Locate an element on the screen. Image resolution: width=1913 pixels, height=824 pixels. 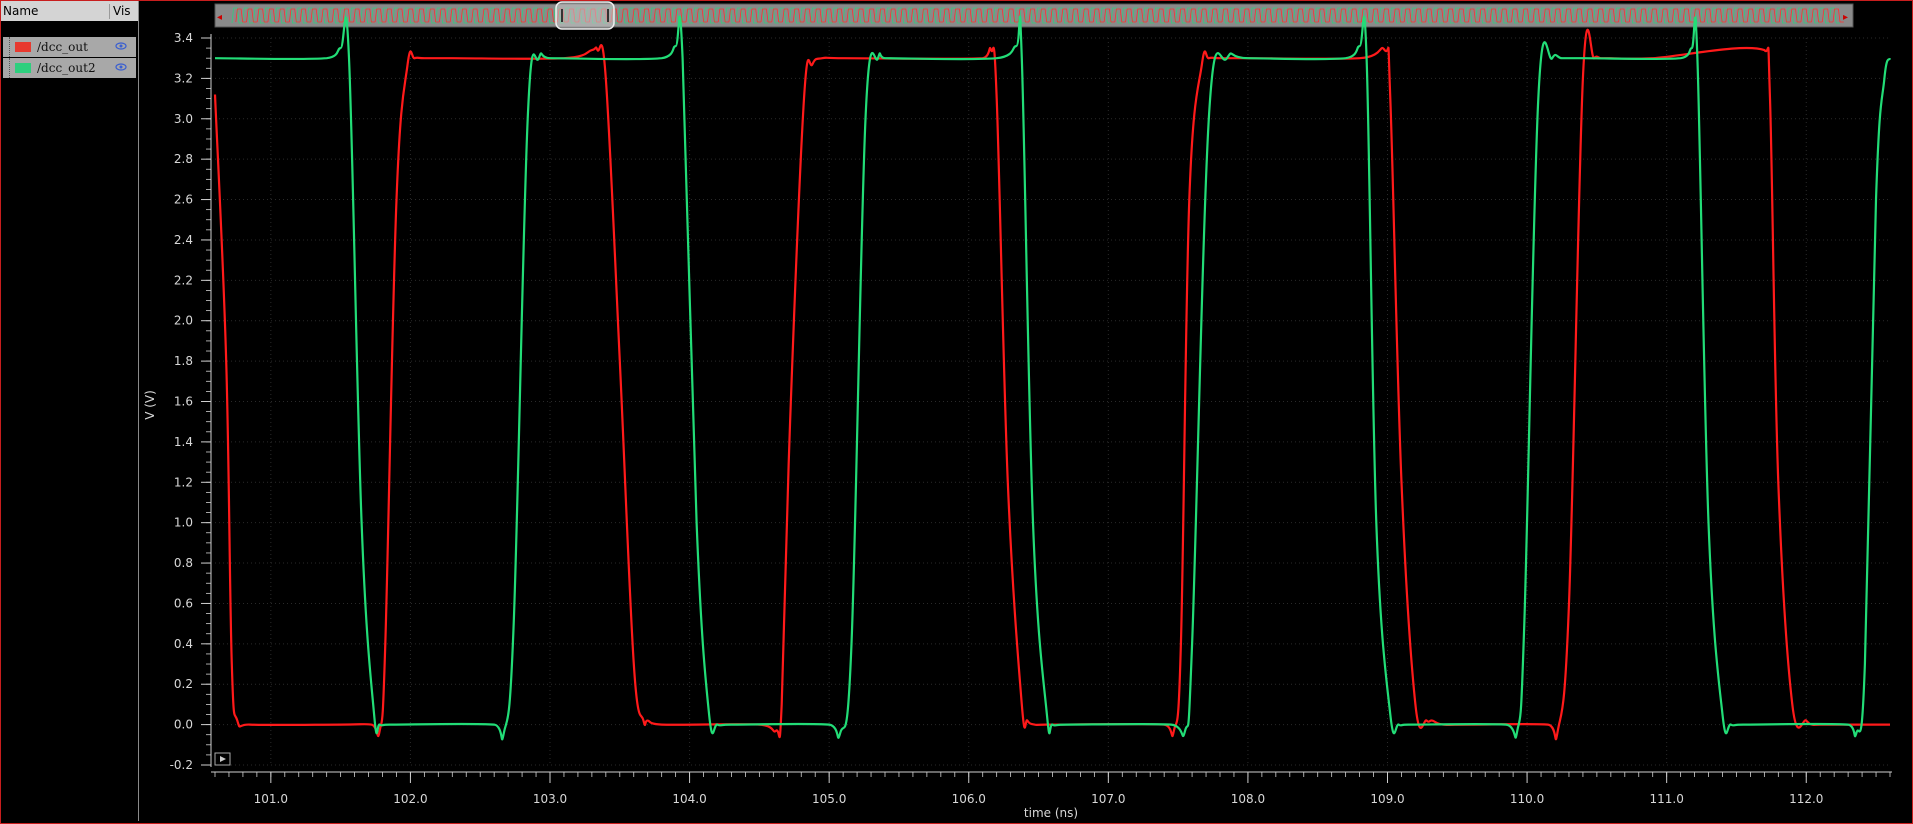
y-tick-label: 3.2 is located at coordinates (183, 78).